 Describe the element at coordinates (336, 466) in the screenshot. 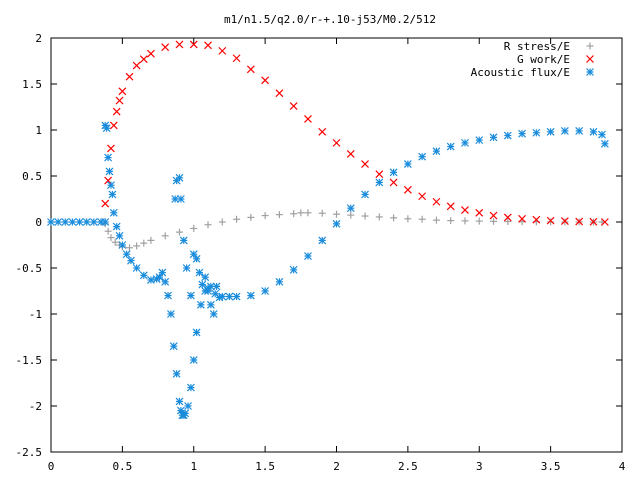

I see `x-tick-label: 2` at that location.